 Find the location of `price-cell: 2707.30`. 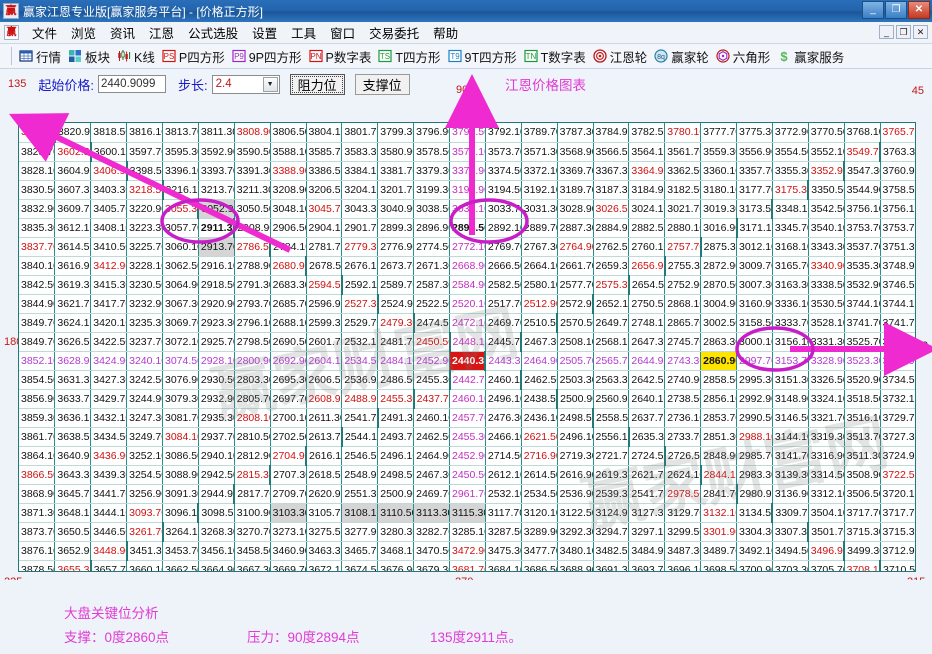

price-cell: 2707.30 is located at coordinates (288, 475).